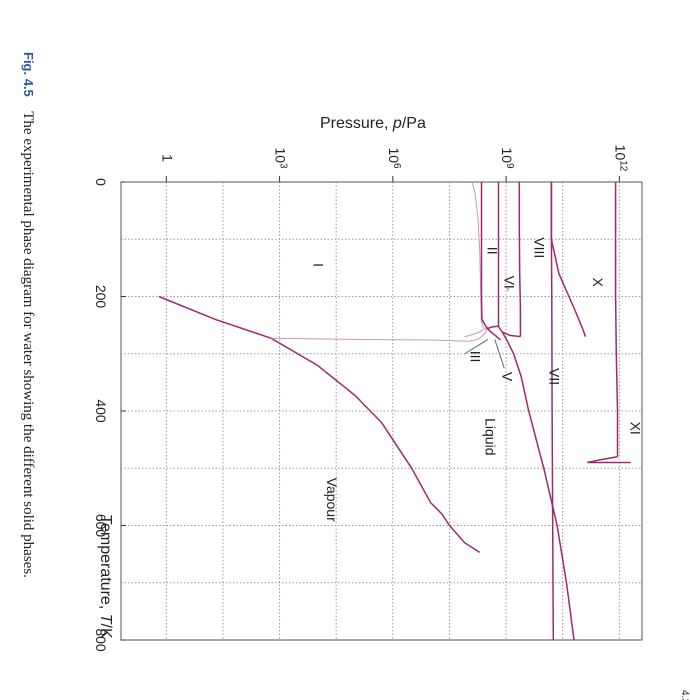  What do you see at coordinates (507, 155) in the screenshot?
I see `y-tick-base-3: 10` at bounding box center [507, 155].